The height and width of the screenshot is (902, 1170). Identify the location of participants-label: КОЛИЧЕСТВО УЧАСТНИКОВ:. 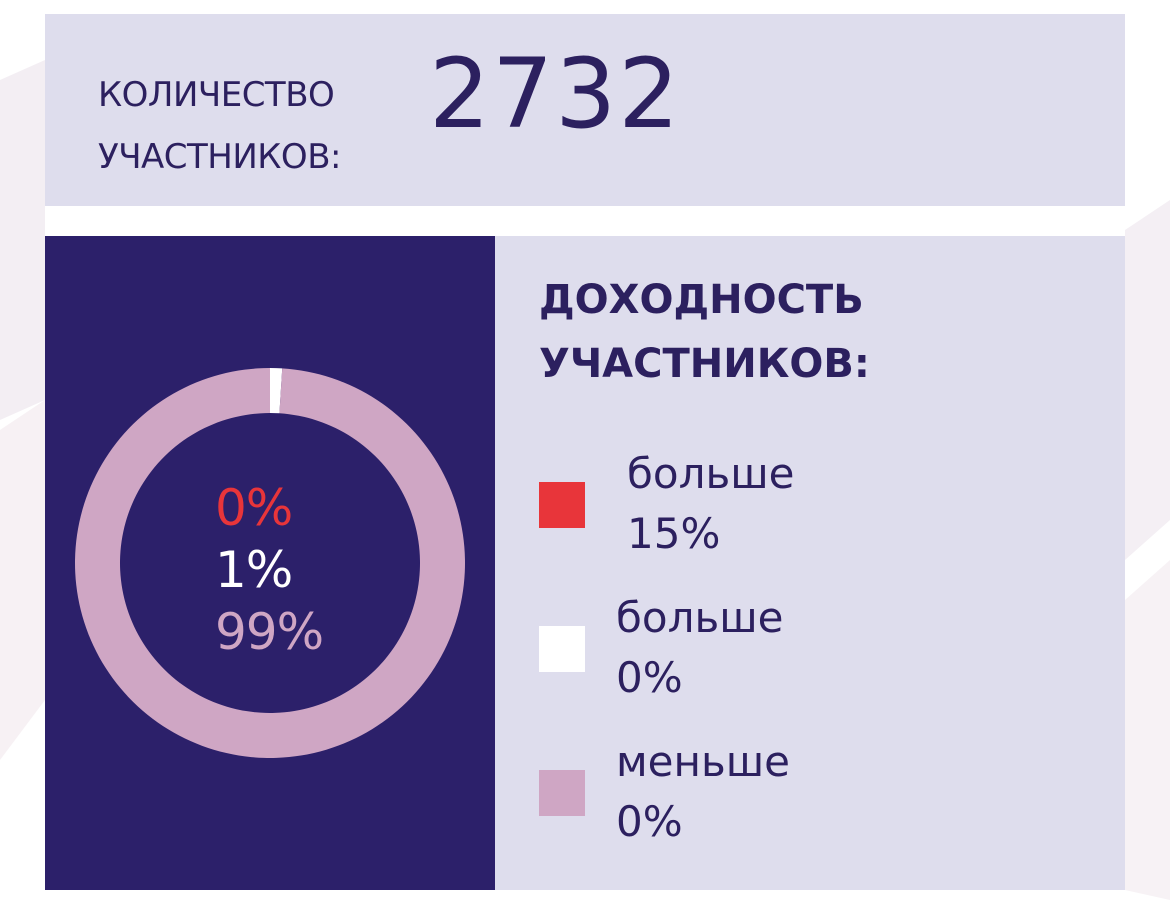
(248, 126).